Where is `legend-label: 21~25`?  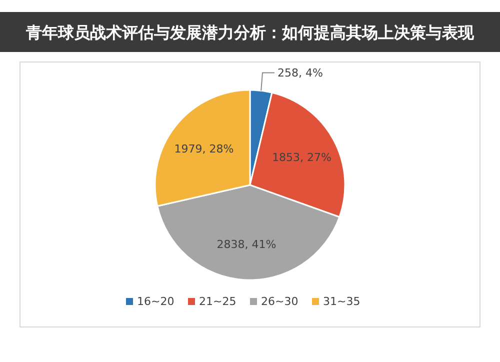
legend-label: 21~25 is located at coordinates (217, 301).